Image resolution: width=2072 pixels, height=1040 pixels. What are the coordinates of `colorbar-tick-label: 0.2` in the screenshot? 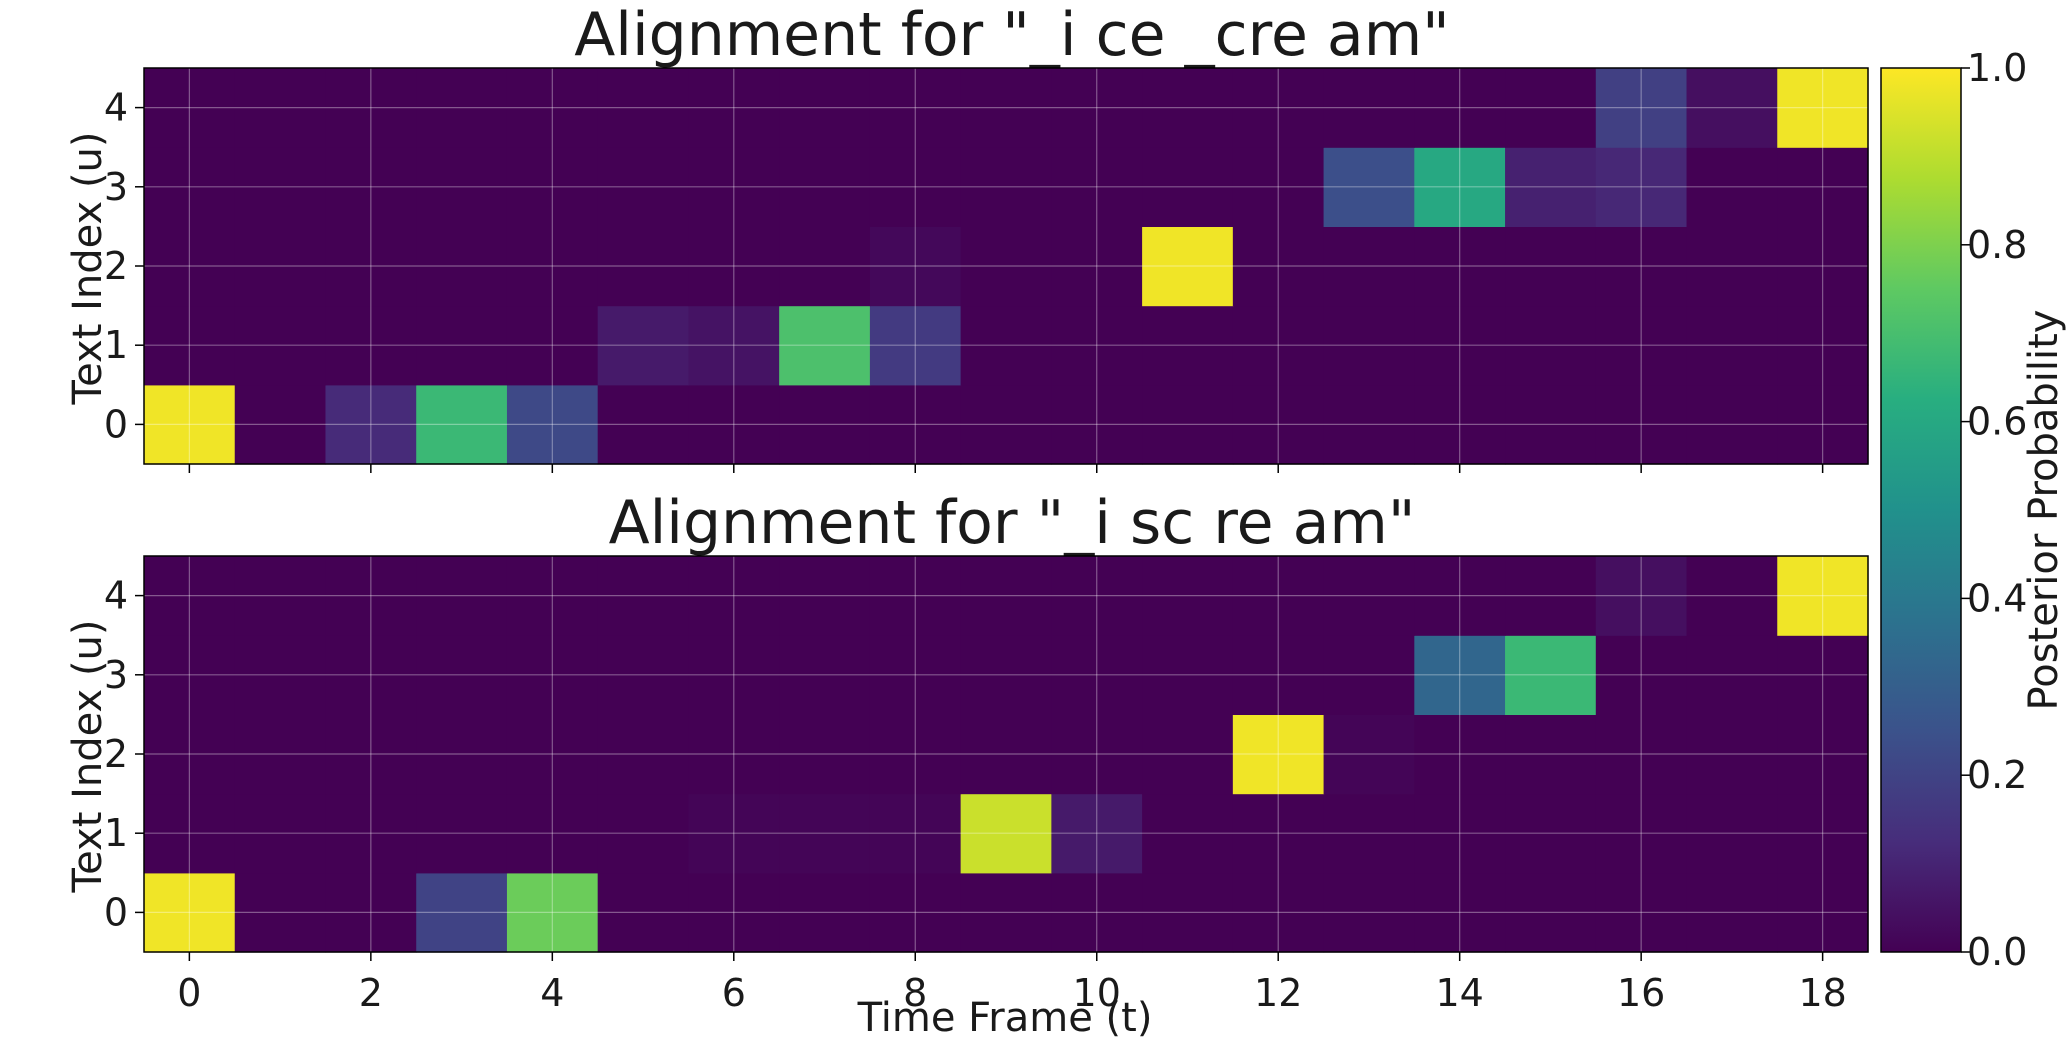 It's located at (1997, 775).